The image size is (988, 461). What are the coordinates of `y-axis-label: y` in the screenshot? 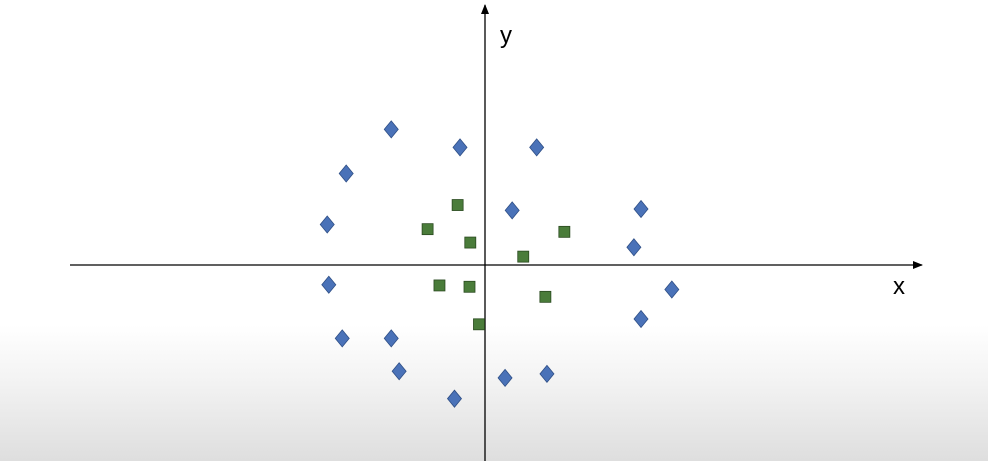 It's located at (506, 35).